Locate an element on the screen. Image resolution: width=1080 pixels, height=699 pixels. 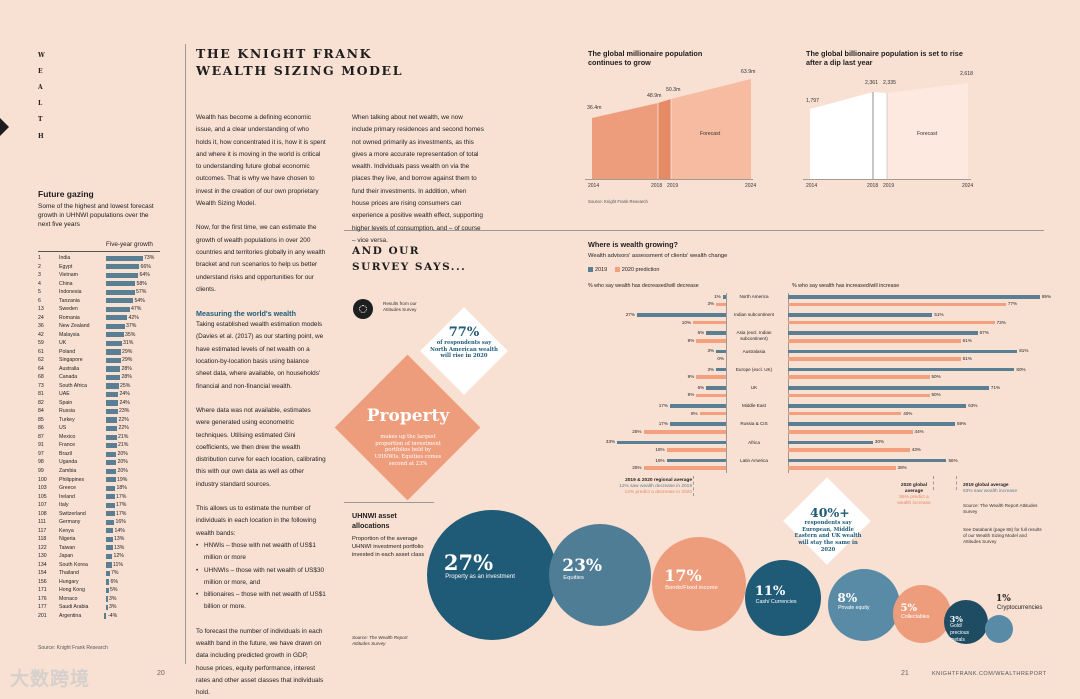
increase-value: 38% is located at coordinates (902, 468).